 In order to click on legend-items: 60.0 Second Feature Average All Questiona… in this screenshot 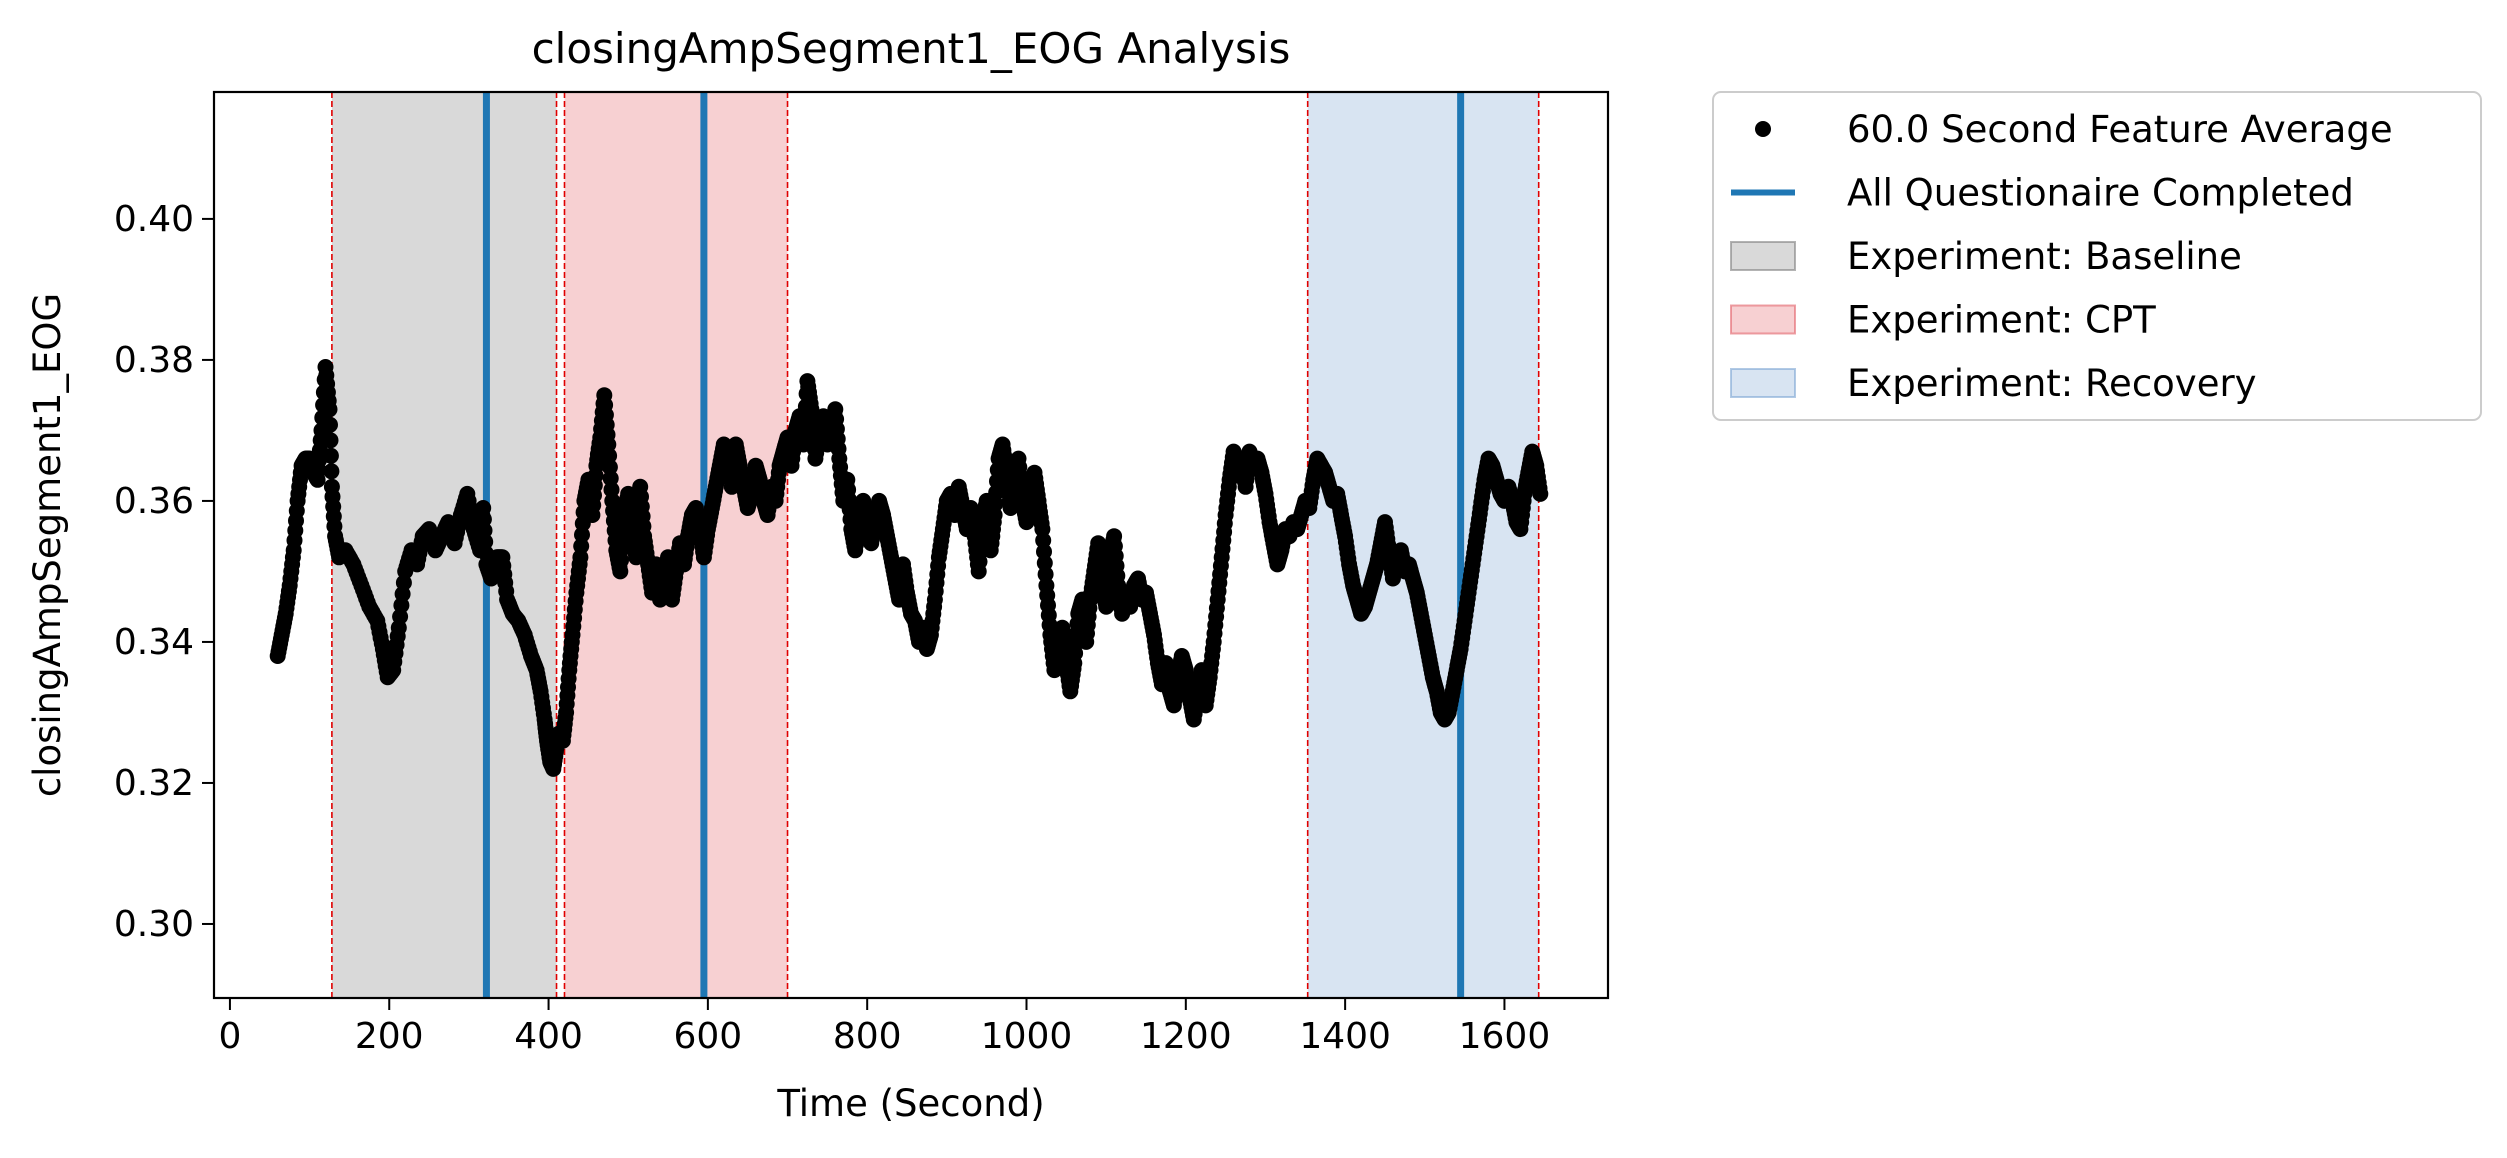, I will do `click(2061, 256)`.